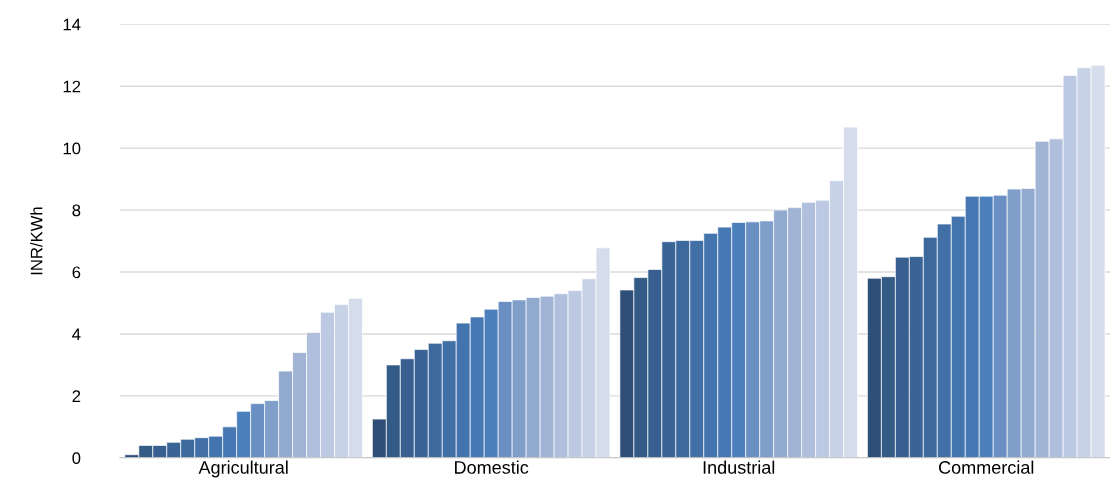 This screenshot has height=486, width=1110. What do you see at coordinates (76, 334) in the screenshot?
I see `y-tick-label: 4` at bounding box center [76, 334].